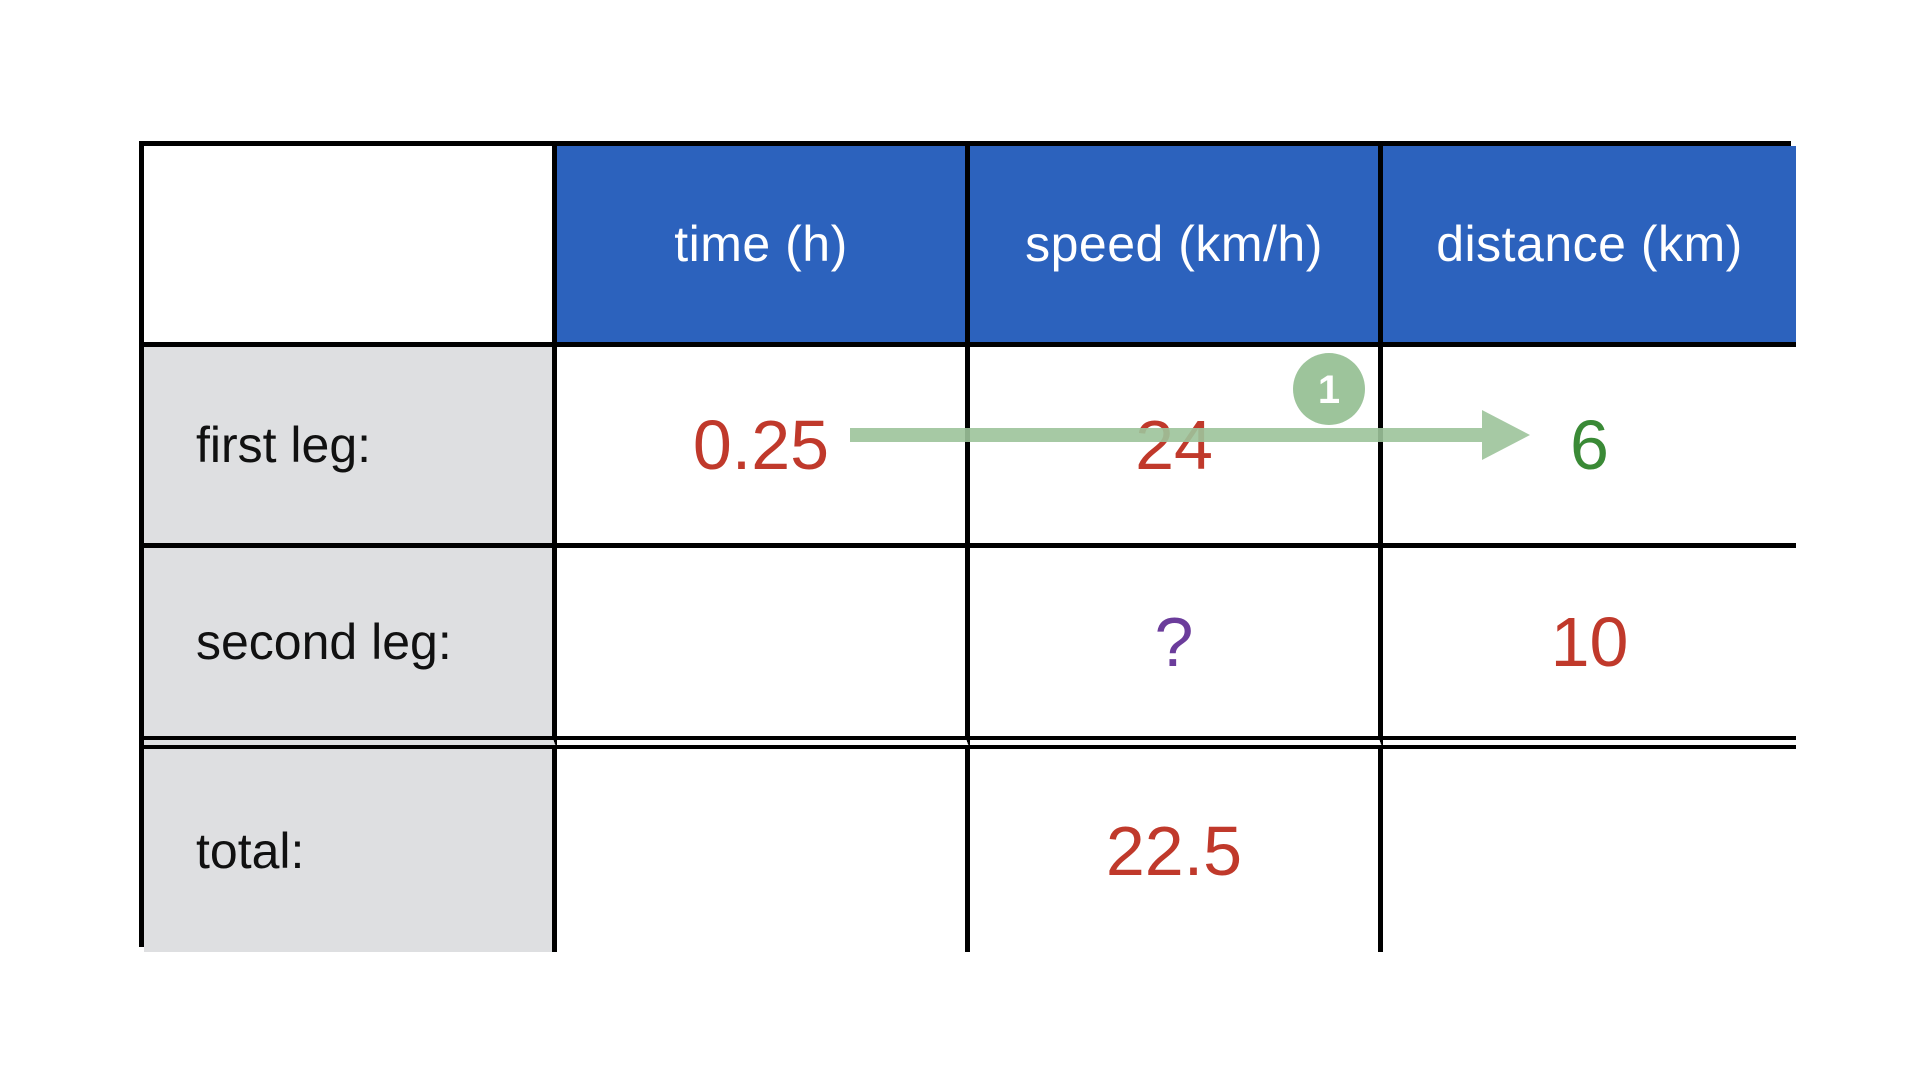 The height and width of the screenshot is (1080, 1920). Describe the element at coordinates (763, 648) in the screenshot. I see `second-leg-time` at that location.